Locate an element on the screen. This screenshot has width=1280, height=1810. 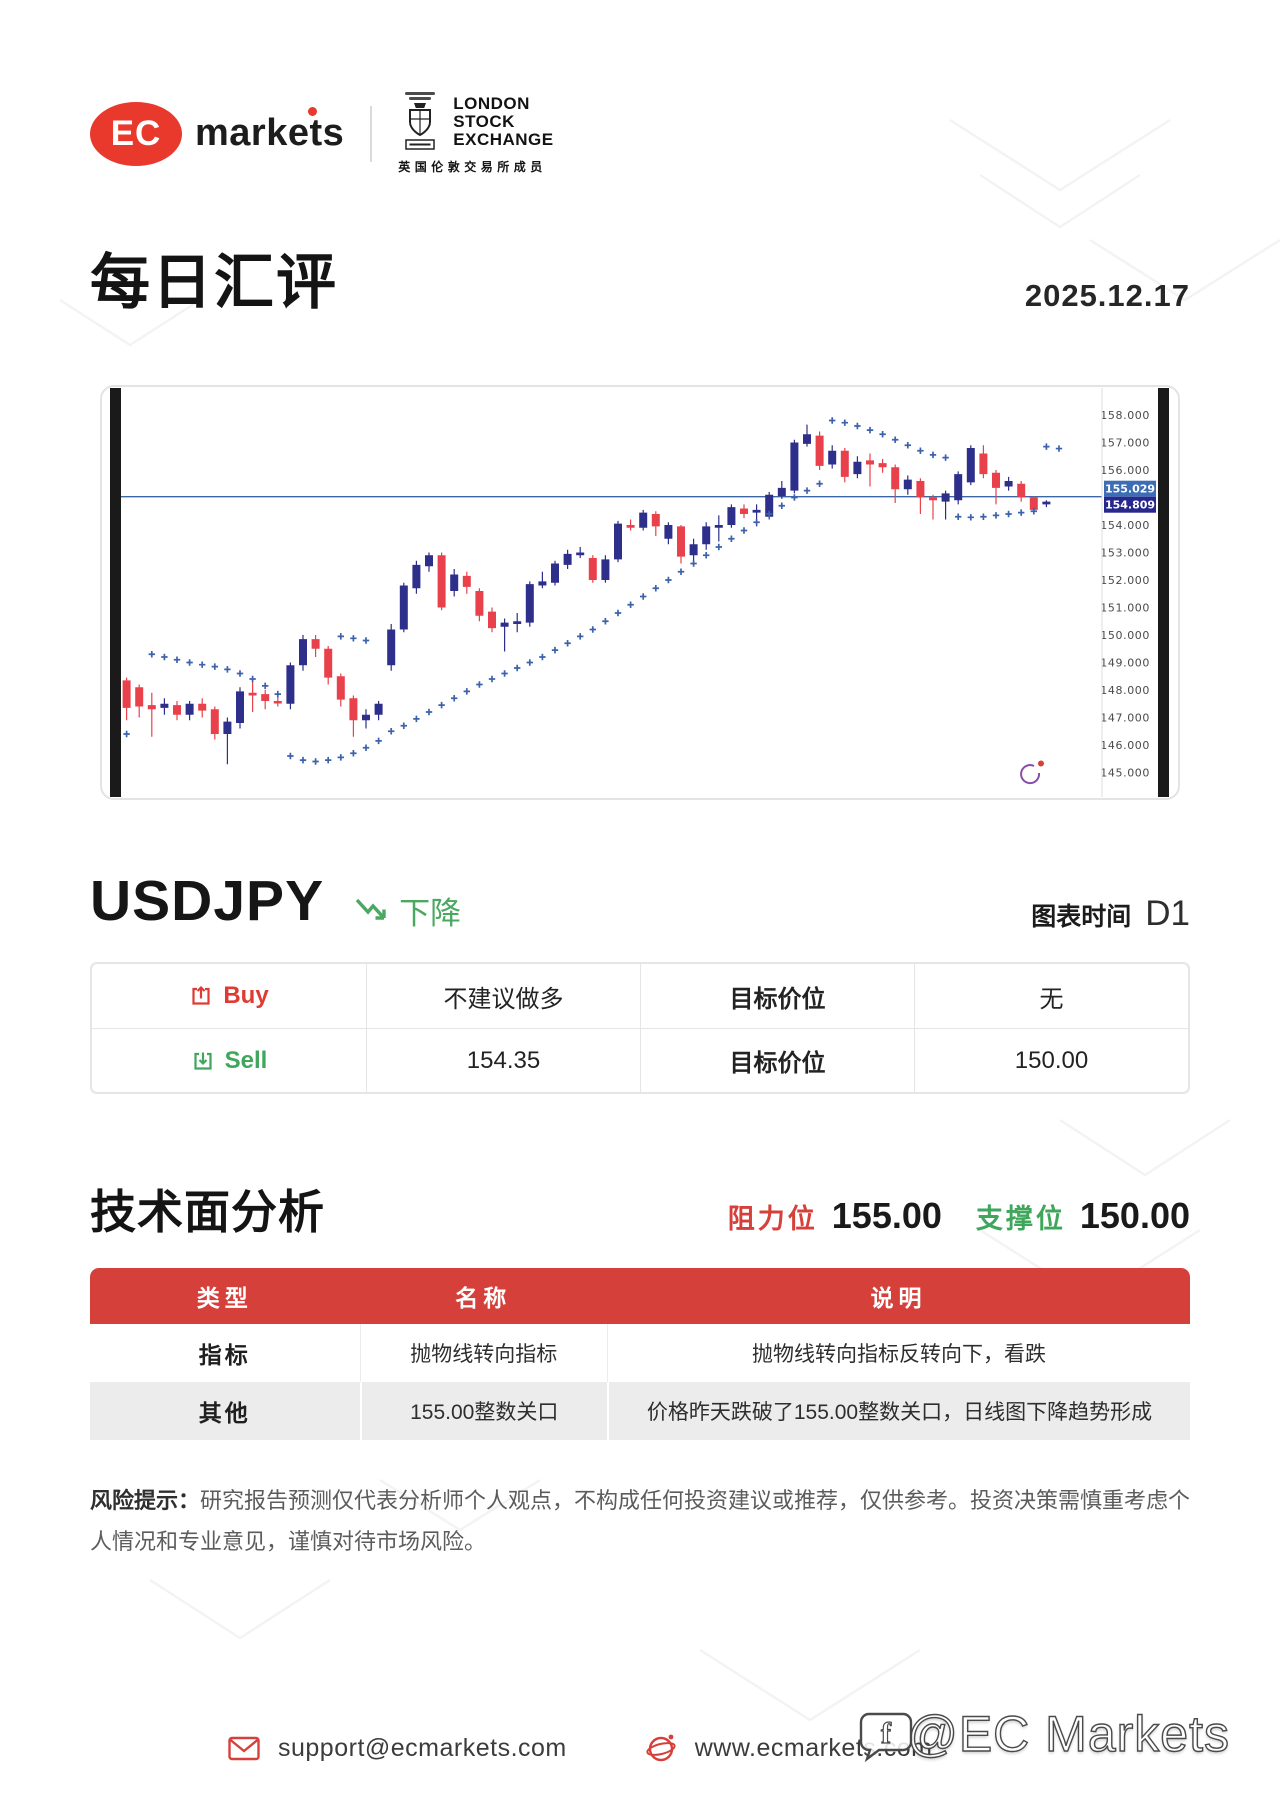
markets-red-dot is located at coordinates (313, 111).